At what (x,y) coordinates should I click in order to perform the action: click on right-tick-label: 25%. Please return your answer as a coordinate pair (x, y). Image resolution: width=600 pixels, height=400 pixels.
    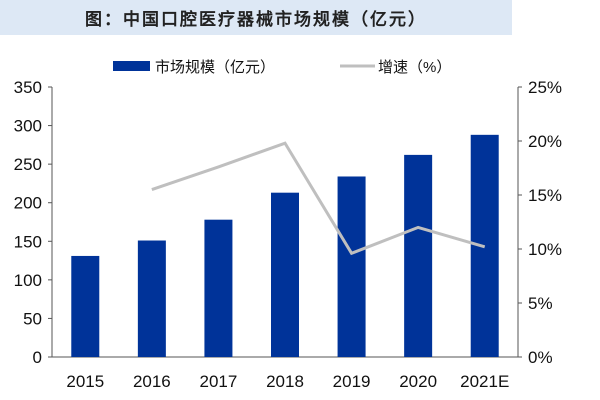
    Looking at the image, I should click on (545, 87).